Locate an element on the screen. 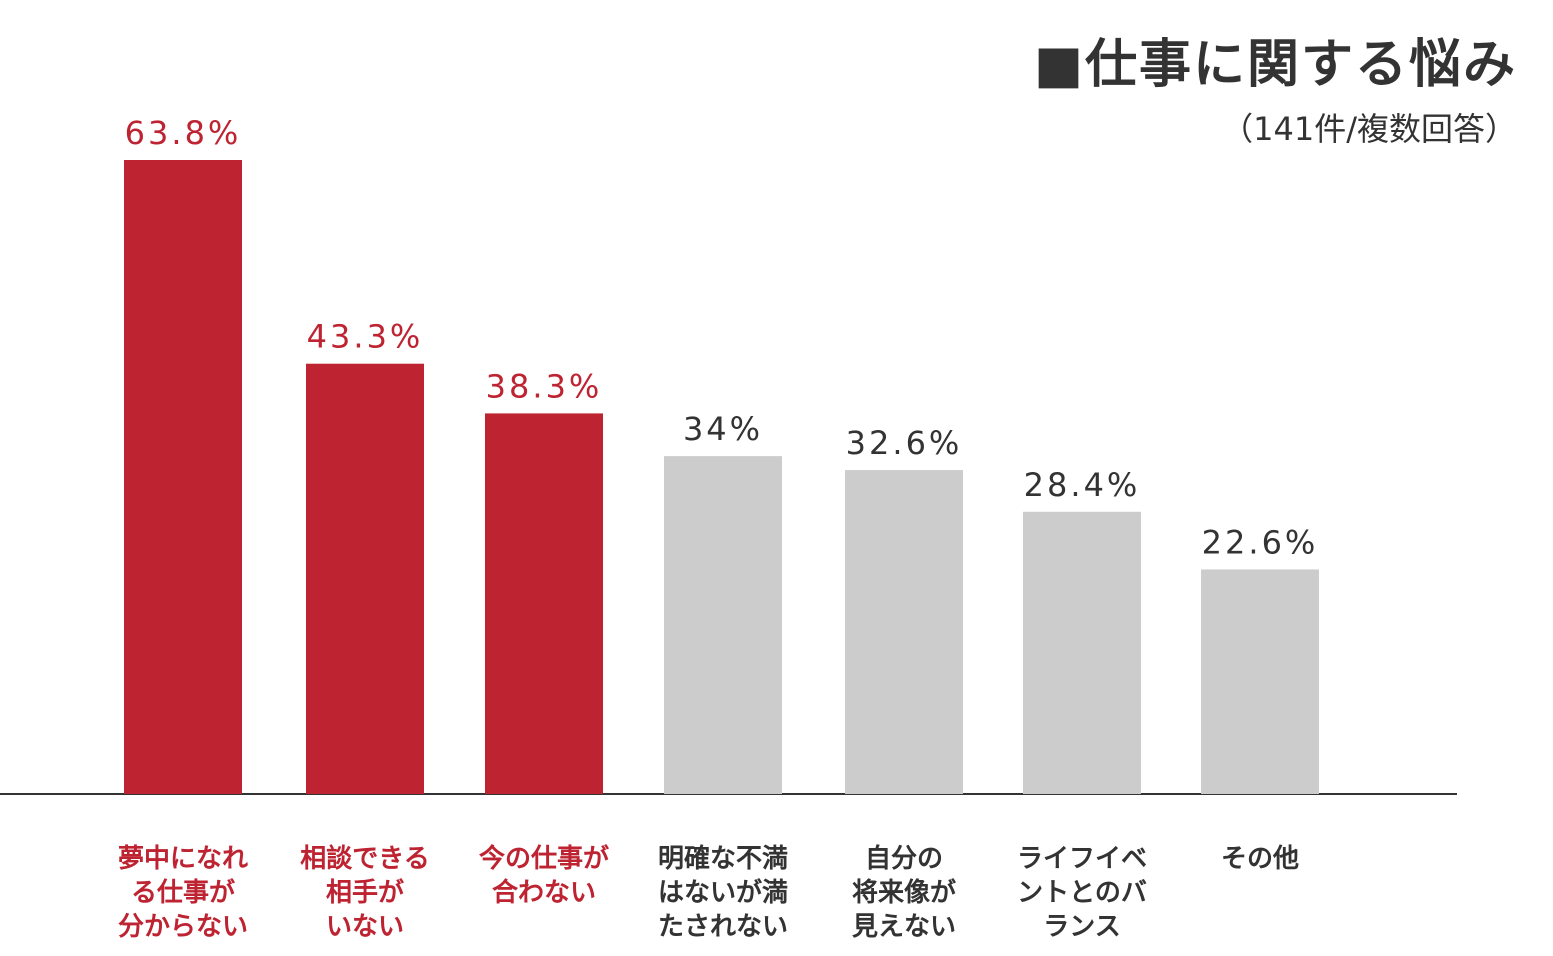 The image size is (1553, 956). category-label-5: 自分の 将来像が 見えない is located at coordinates (903, 893).